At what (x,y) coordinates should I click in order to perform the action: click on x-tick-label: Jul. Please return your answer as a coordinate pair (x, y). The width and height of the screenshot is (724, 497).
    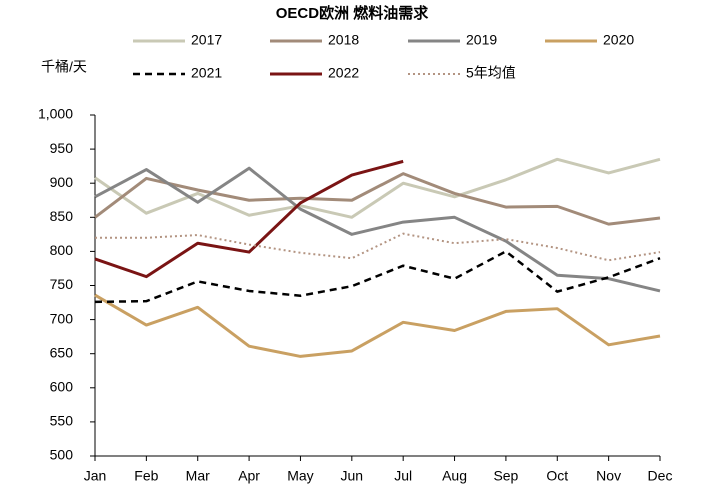
    Looking at the image, I should click on (403, 476).